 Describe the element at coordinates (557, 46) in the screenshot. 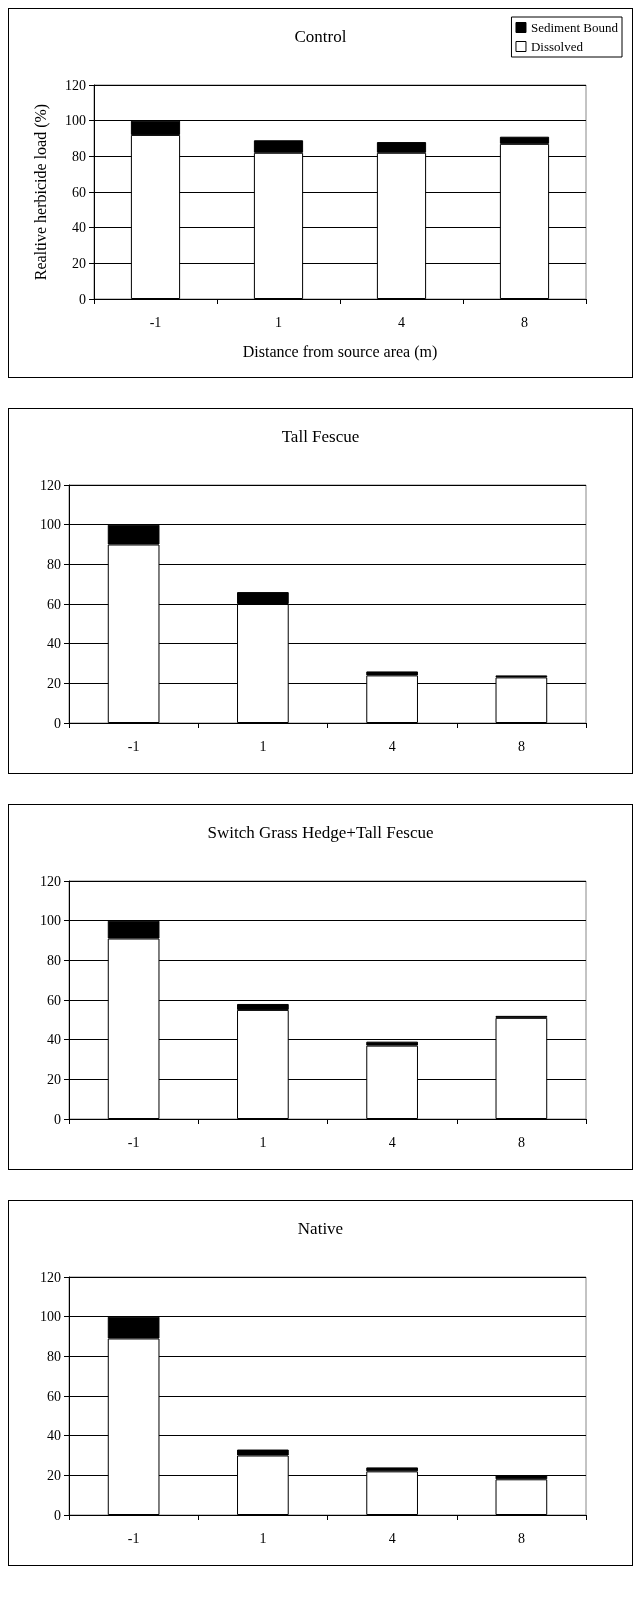

I see `legend-label: Dissolved` at that location.